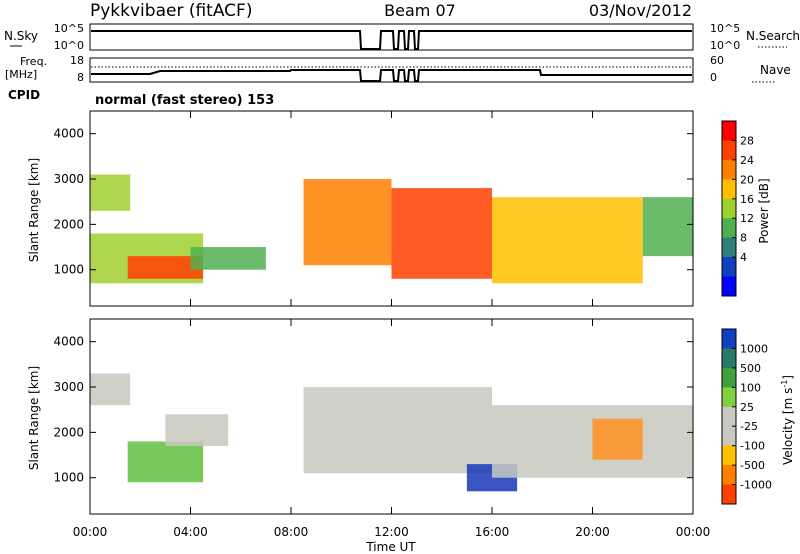 This screenshot has width=800, height=554. Describe the element at coordinates (21, 74) in the screenshot. I see `freq-label-2: [MHz]` at that location.